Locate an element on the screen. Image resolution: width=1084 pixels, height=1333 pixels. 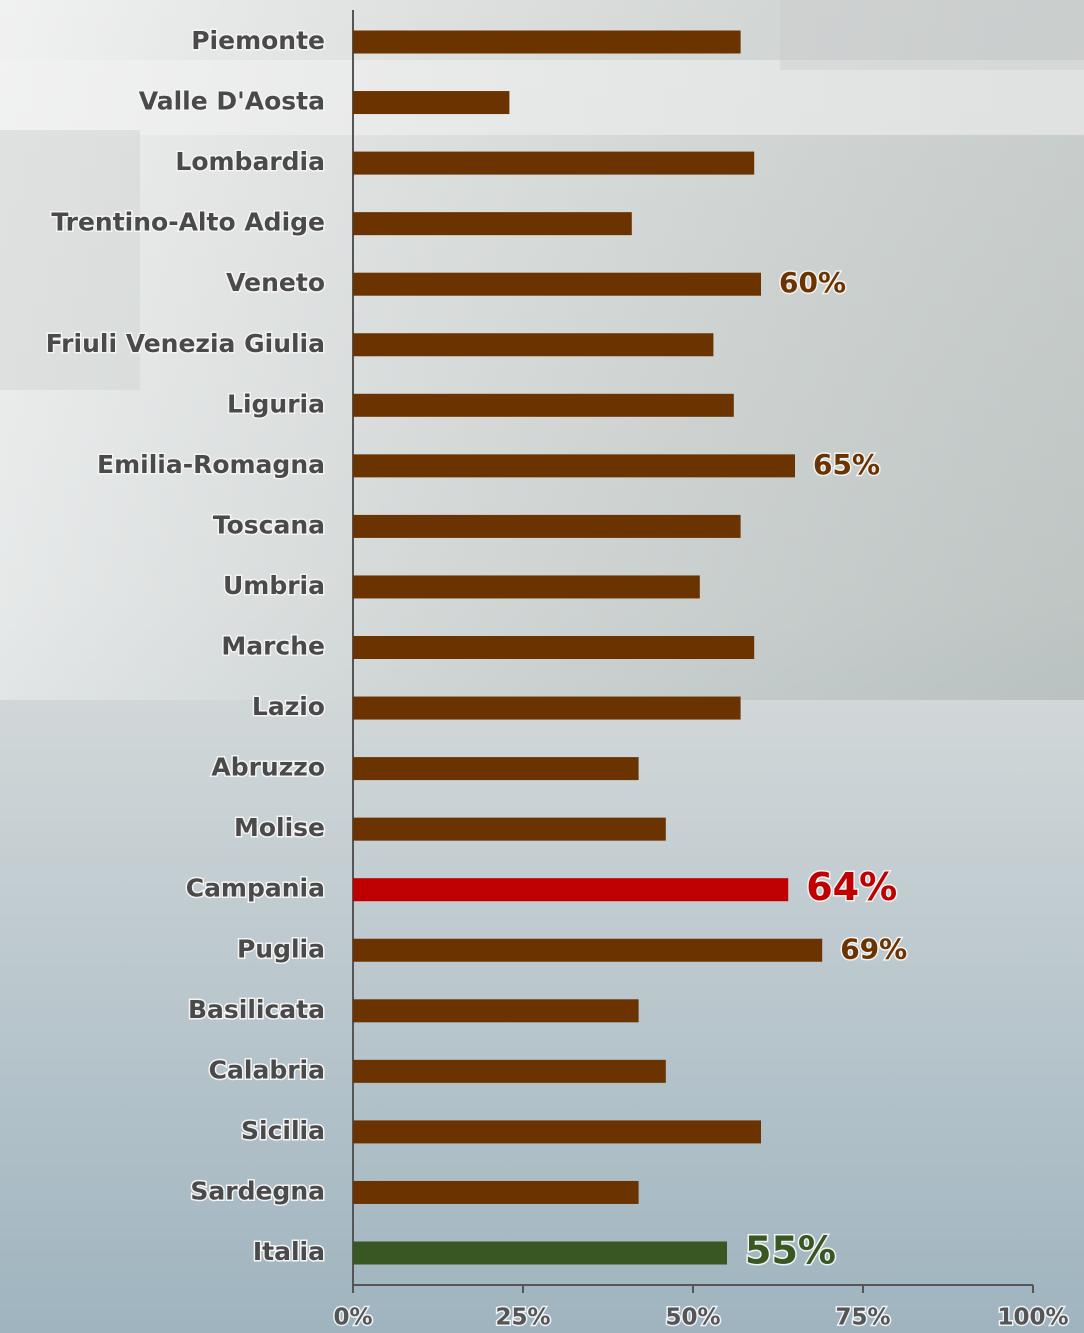
y-tick-label: Umbria is located at coordinates (274, 585).